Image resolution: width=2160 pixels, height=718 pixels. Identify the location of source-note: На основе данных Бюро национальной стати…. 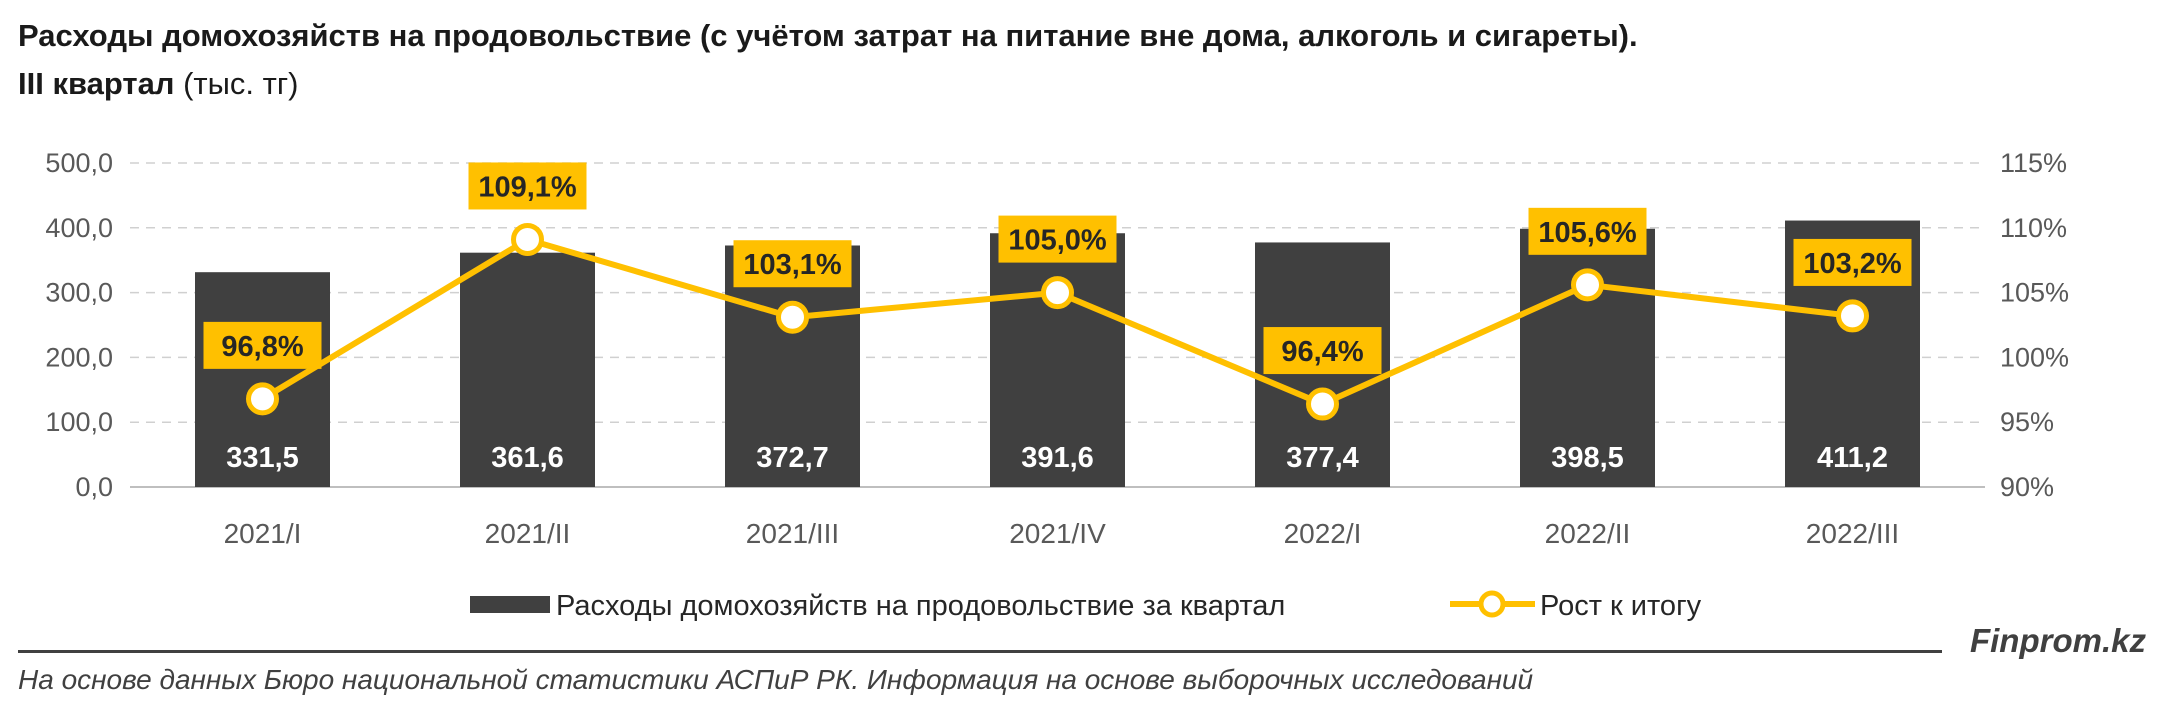
(776, 679).